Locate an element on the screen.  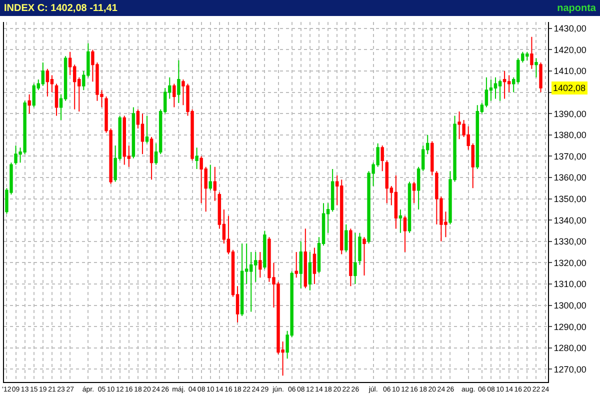
y-tick-label: 1310,00 is located at coordinates (570, 284).